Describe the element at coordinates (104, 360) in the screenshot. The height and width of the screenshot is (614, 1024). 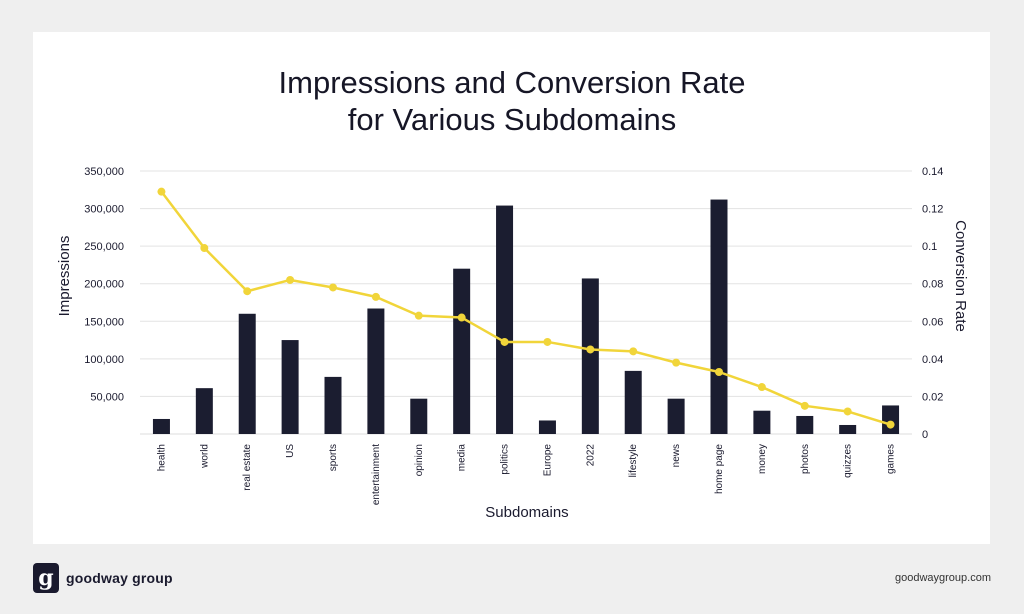
I see `y-tick-label: 100,000` at that location.